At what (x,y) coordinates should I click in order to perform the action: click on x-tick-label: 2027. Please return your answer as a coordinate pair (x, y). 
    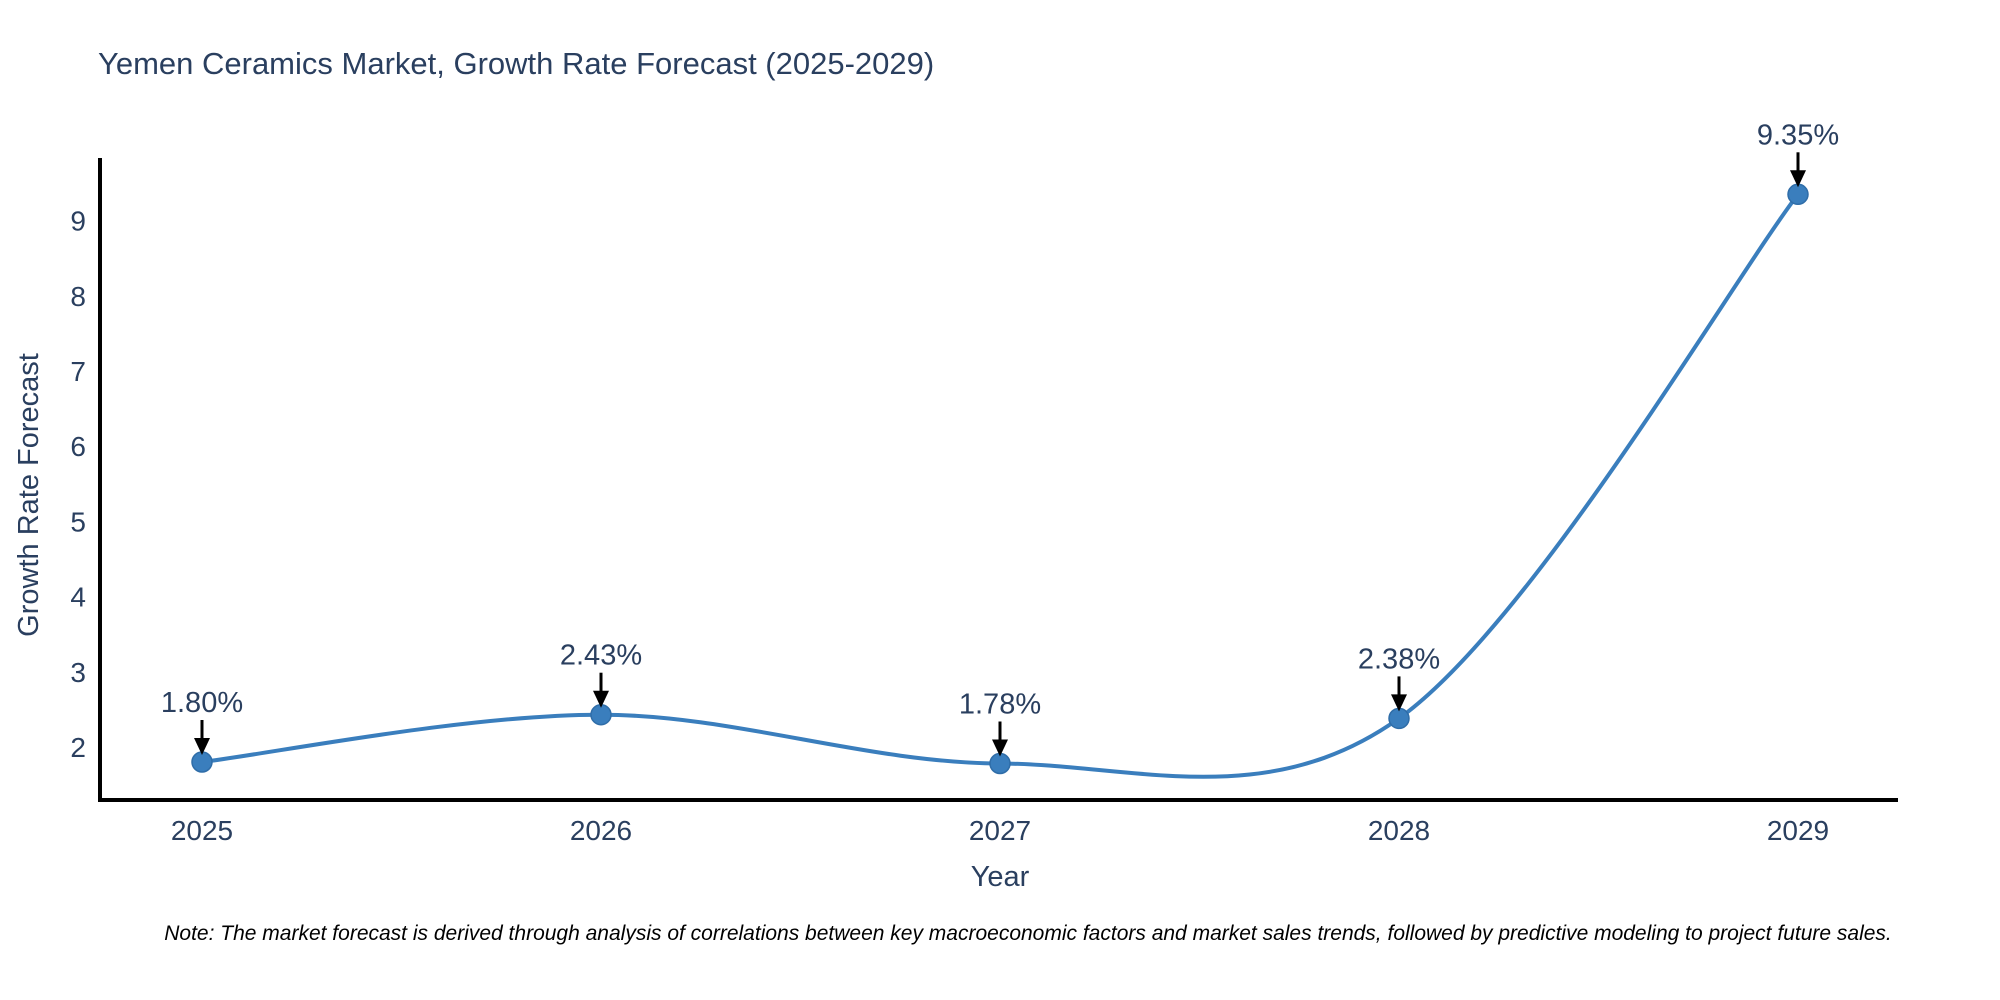
    Looking at the image, I should click on (1000, 830).